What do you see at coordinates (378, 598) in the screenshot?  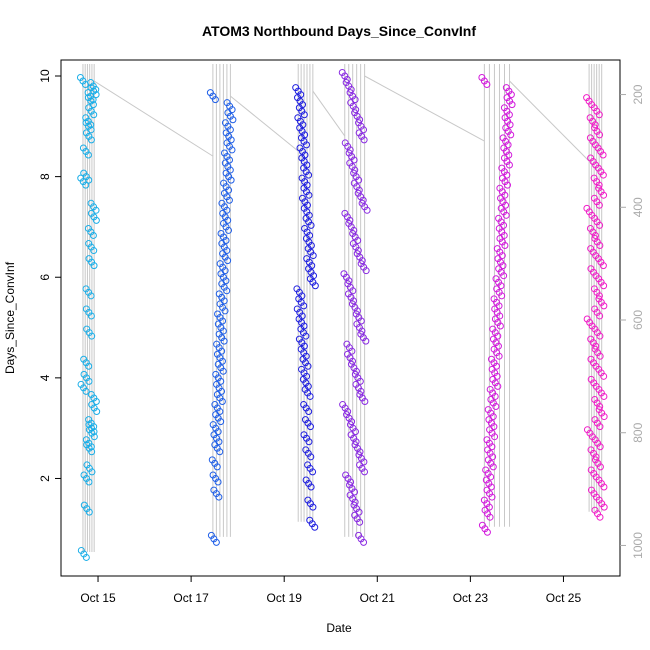 I see `x-tick-label: Oct 21` at bounding box center [378, 598].